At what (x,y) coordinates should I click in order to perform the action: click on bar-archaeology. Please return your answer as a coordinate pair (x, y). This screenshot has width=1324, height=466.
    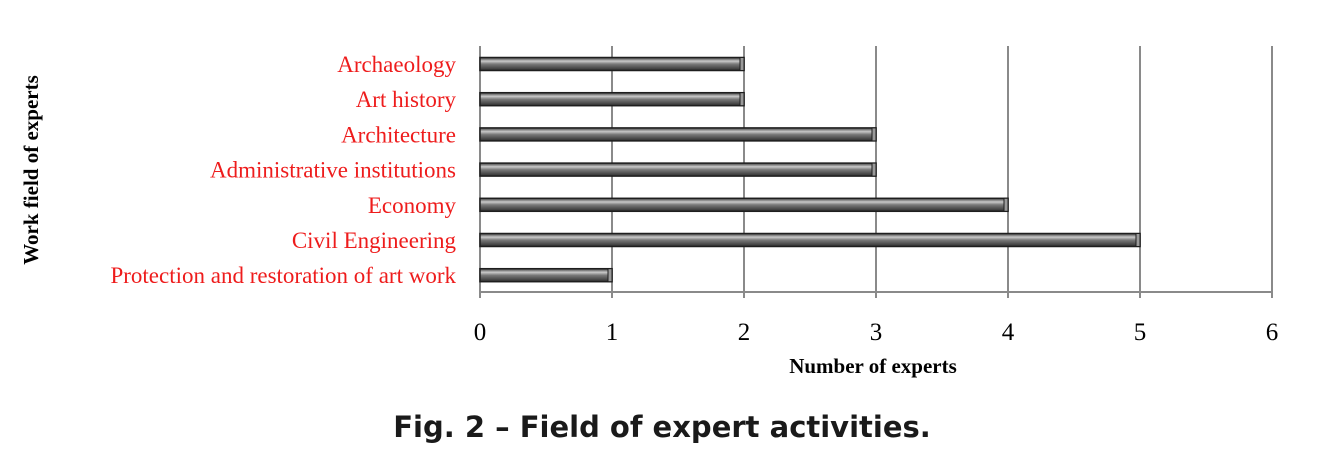
    Looking at the image, I should click on (612, 64).